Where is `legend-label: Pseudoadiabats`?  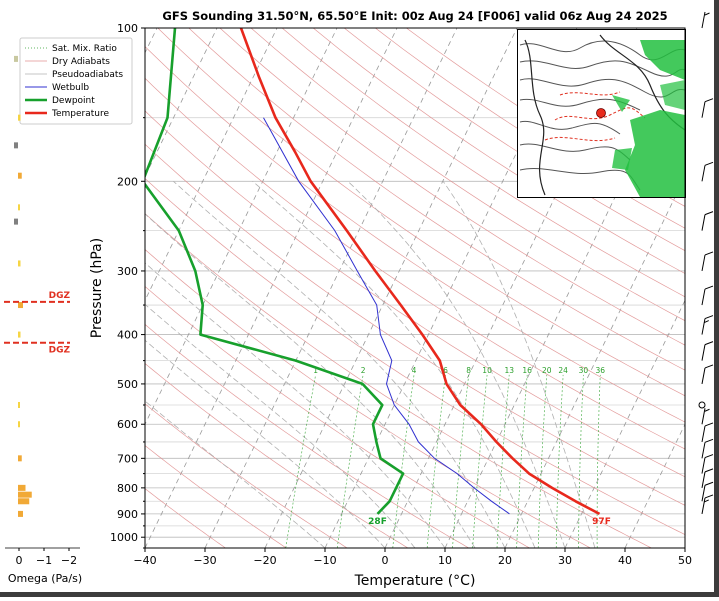
legend-label: Pseudoadiabats is located at coordinates (87, 75).